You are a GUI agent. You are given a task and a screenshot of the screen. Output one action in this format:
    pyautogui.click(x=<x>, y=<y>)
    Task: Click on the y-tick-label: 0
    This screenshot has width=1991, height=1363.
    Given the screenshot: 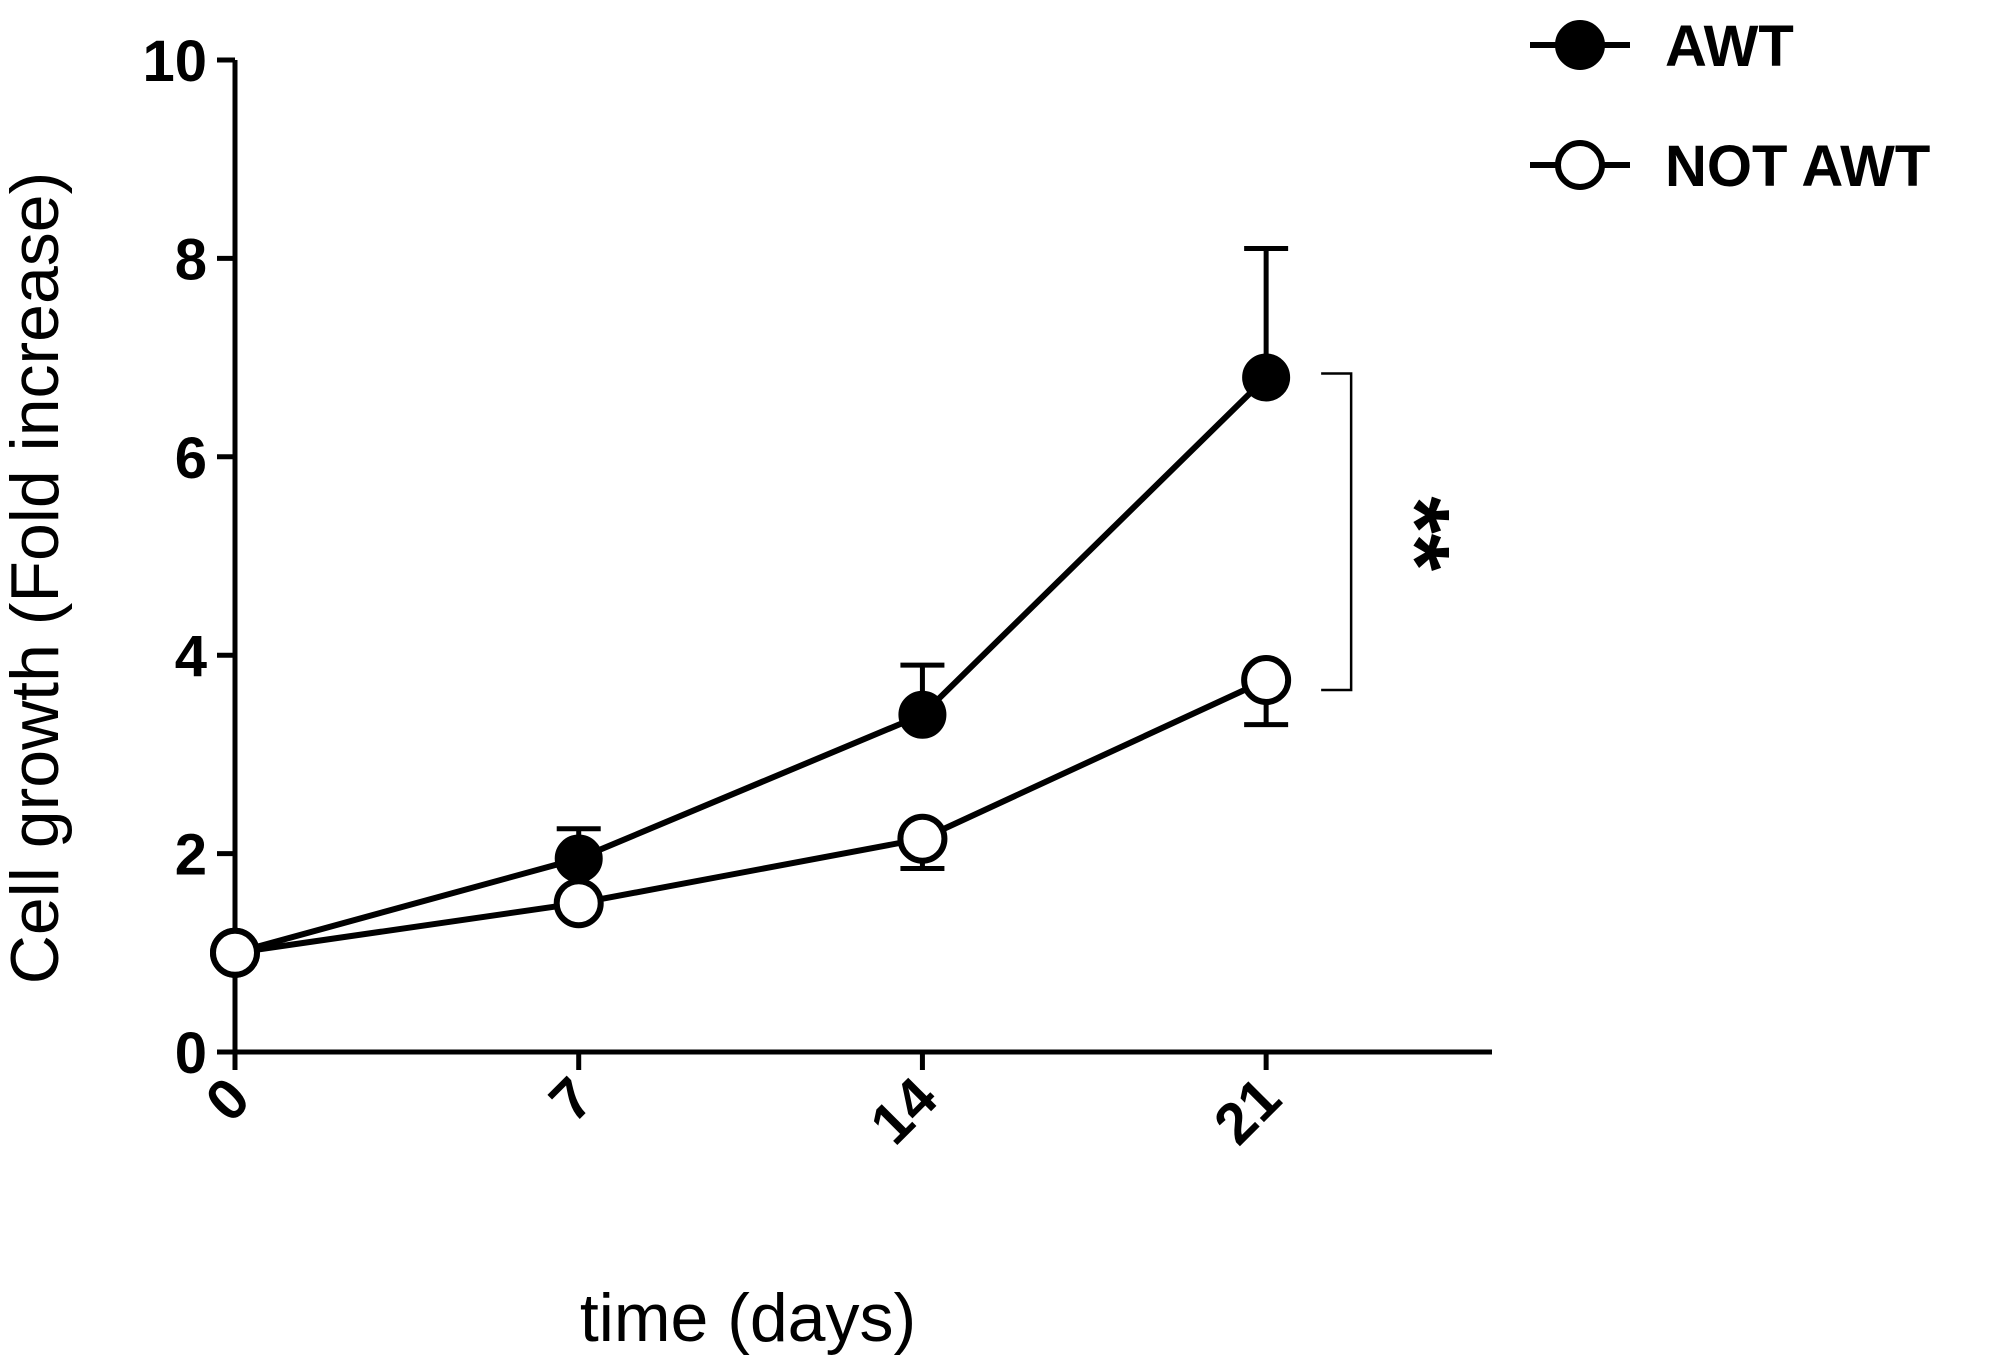 What is the action you would take?
    pyautogui.click(x=191, y=1053)
    